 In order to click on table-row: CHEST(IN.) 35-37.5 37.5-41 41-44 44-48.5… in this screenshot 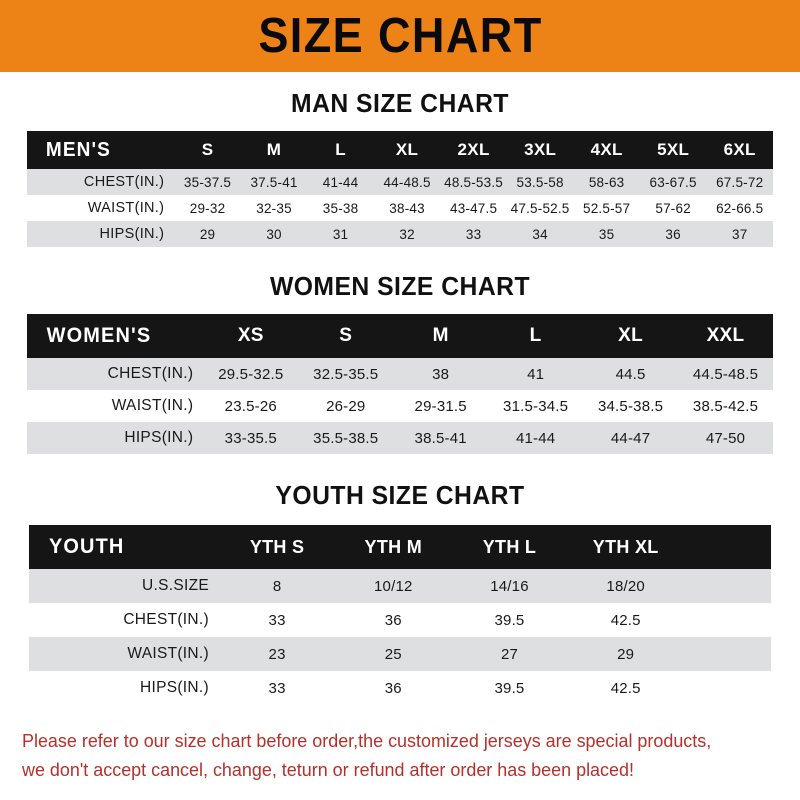, I will do `click(400, 182)`.